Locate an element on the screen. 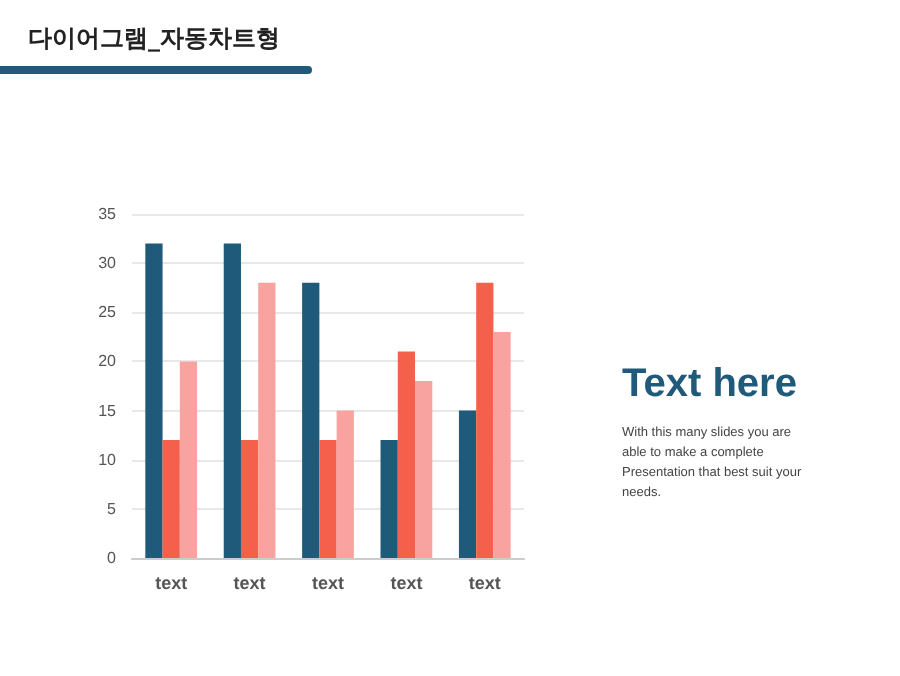 Image resolution: width=900 pixels, height=676 pixels. y-tick-label: 35 is located at coordinates (108, 214).